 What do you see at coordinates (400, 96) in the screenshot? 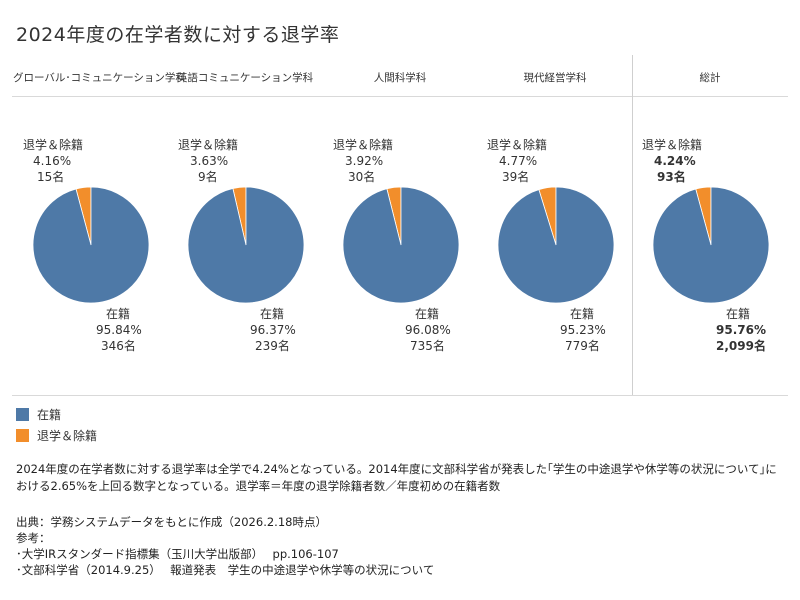
I see `header-divider` at bounding box center [400, 96].